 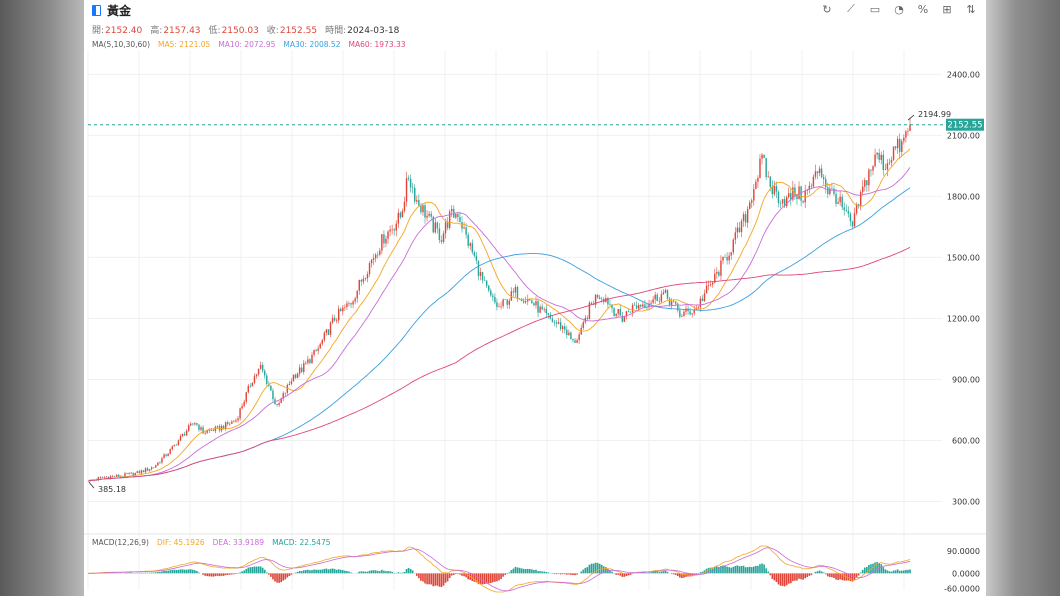 What do you see at coordinates (827, 9) in the screenshot?
I see `refresh-icon: ↻` at bounding box center [827, 9].